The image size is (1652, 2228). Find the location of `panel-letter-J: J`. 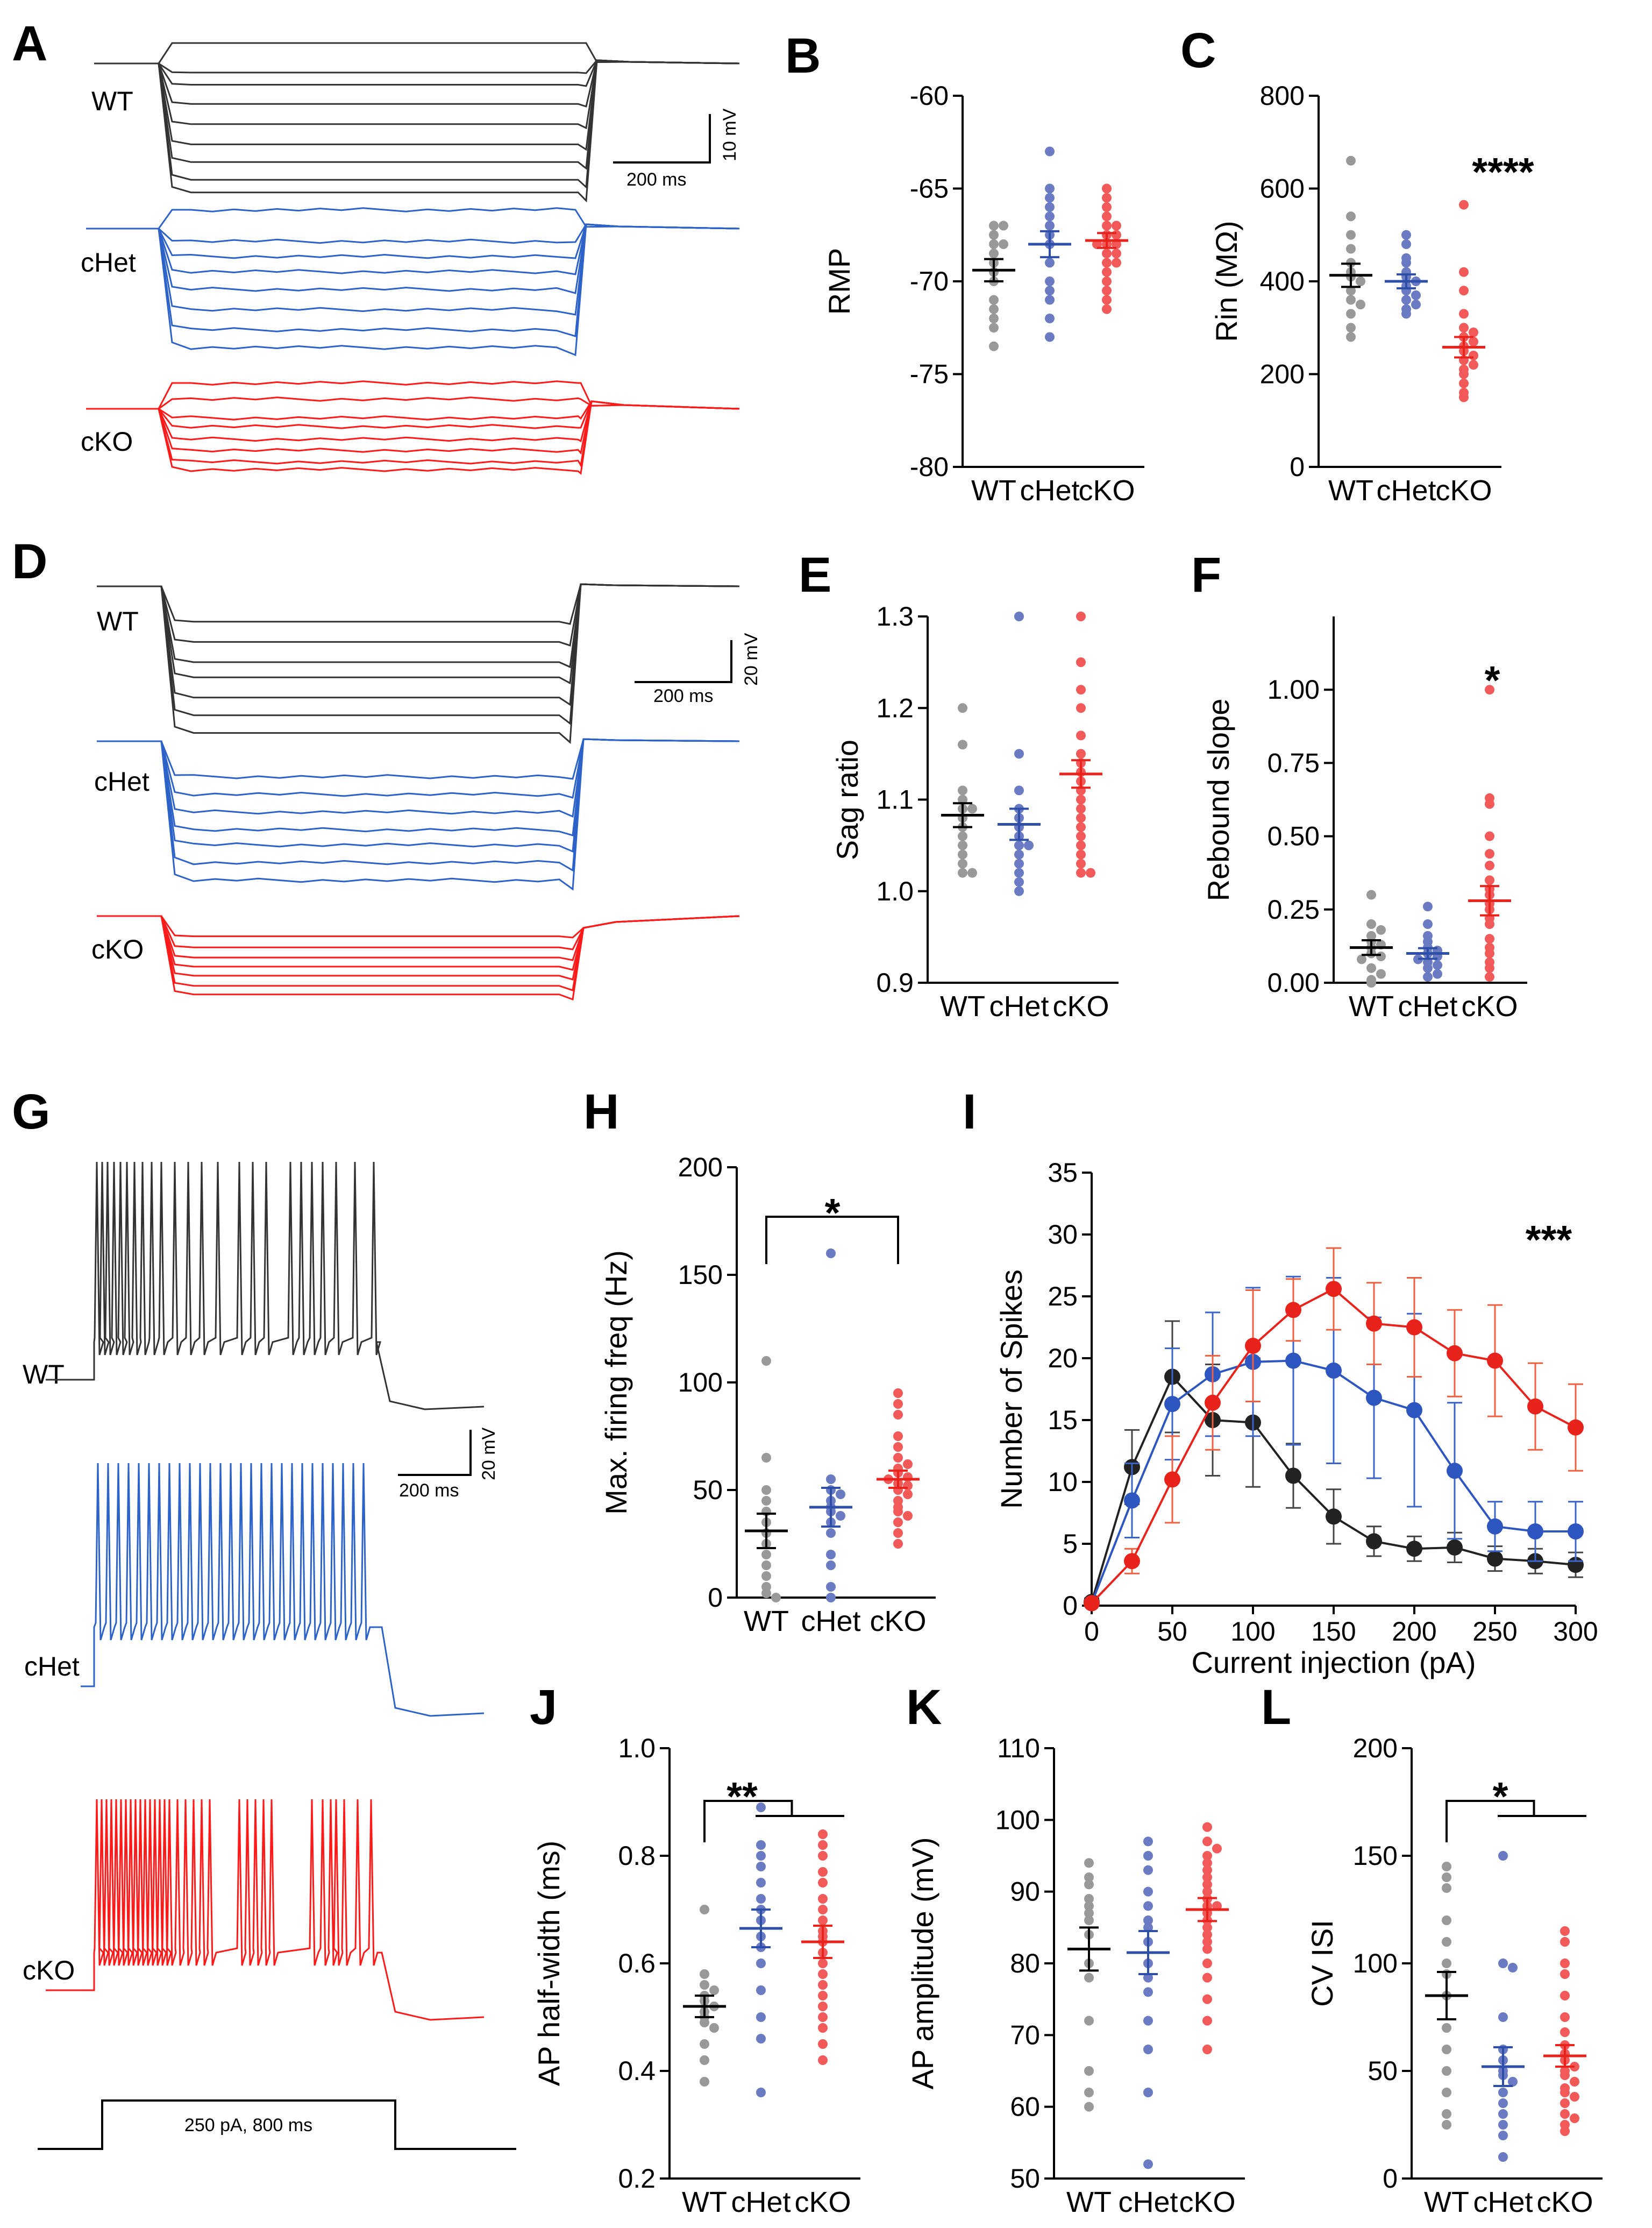

panel-letter-J: J is located at coordinates (543, 1707).